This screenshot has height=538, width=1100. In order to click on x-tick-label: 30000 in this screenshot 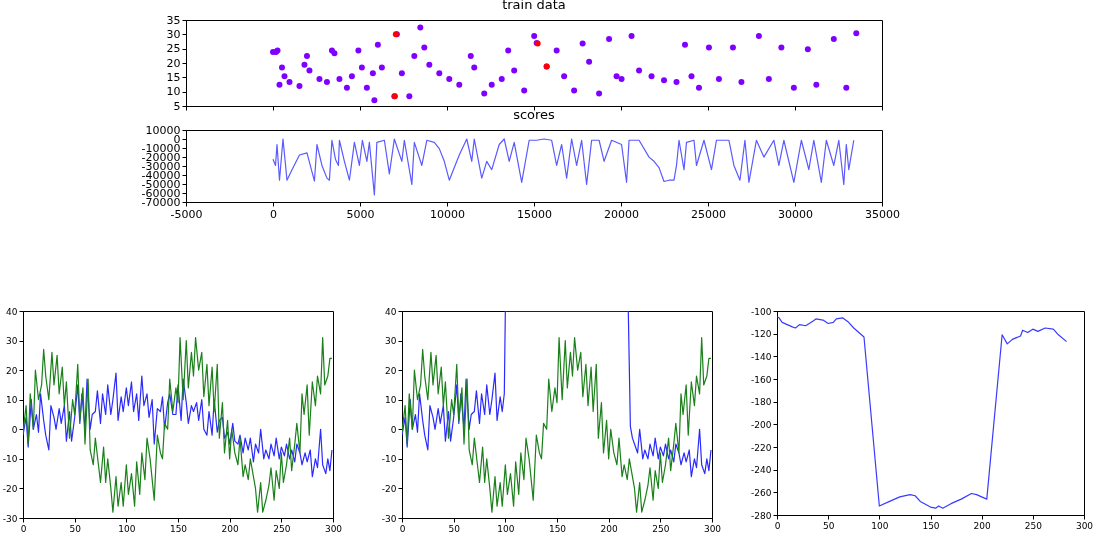, I will do `click(795, 214)`.